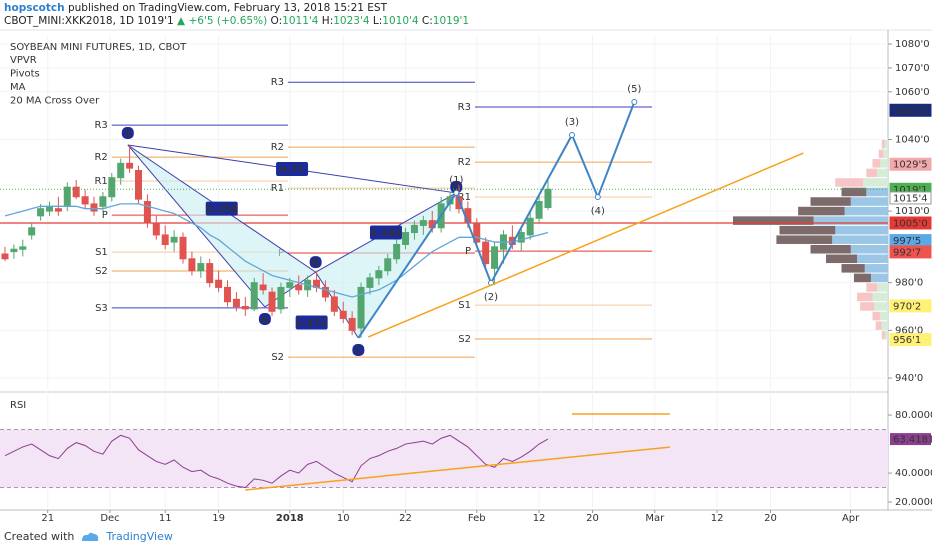 Image resolution: width=932 pixels, height=550 pixels. What do you see at coordinates (912, 440) in the screenshot?
I see `rsi-badge-label: 63.4181` at bounding box center [912, 440].